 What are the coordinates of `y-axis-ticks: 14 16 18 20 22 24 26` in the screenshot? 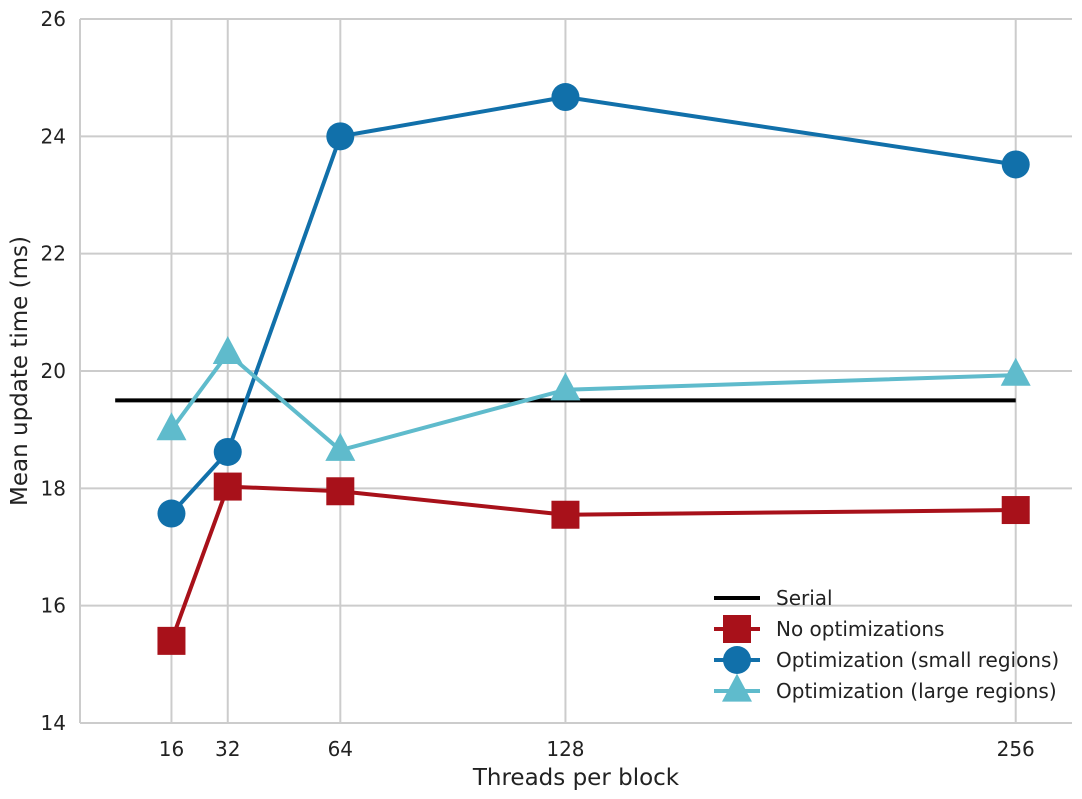 It's located at (53, 371).